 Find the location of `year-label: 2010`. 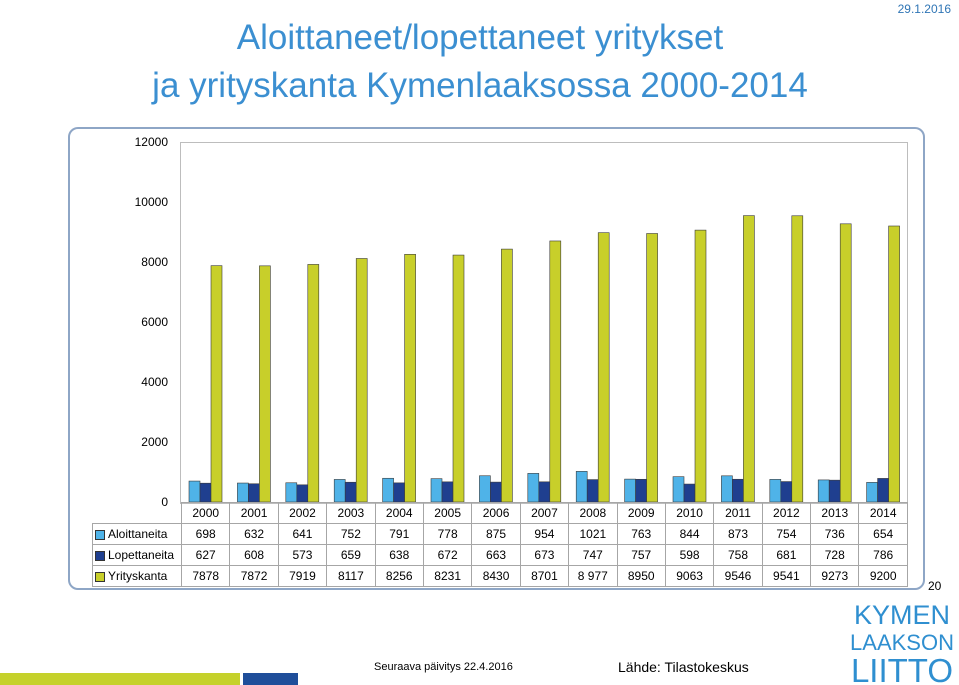

year-label: 2010 is located at coordinates (689, 513).